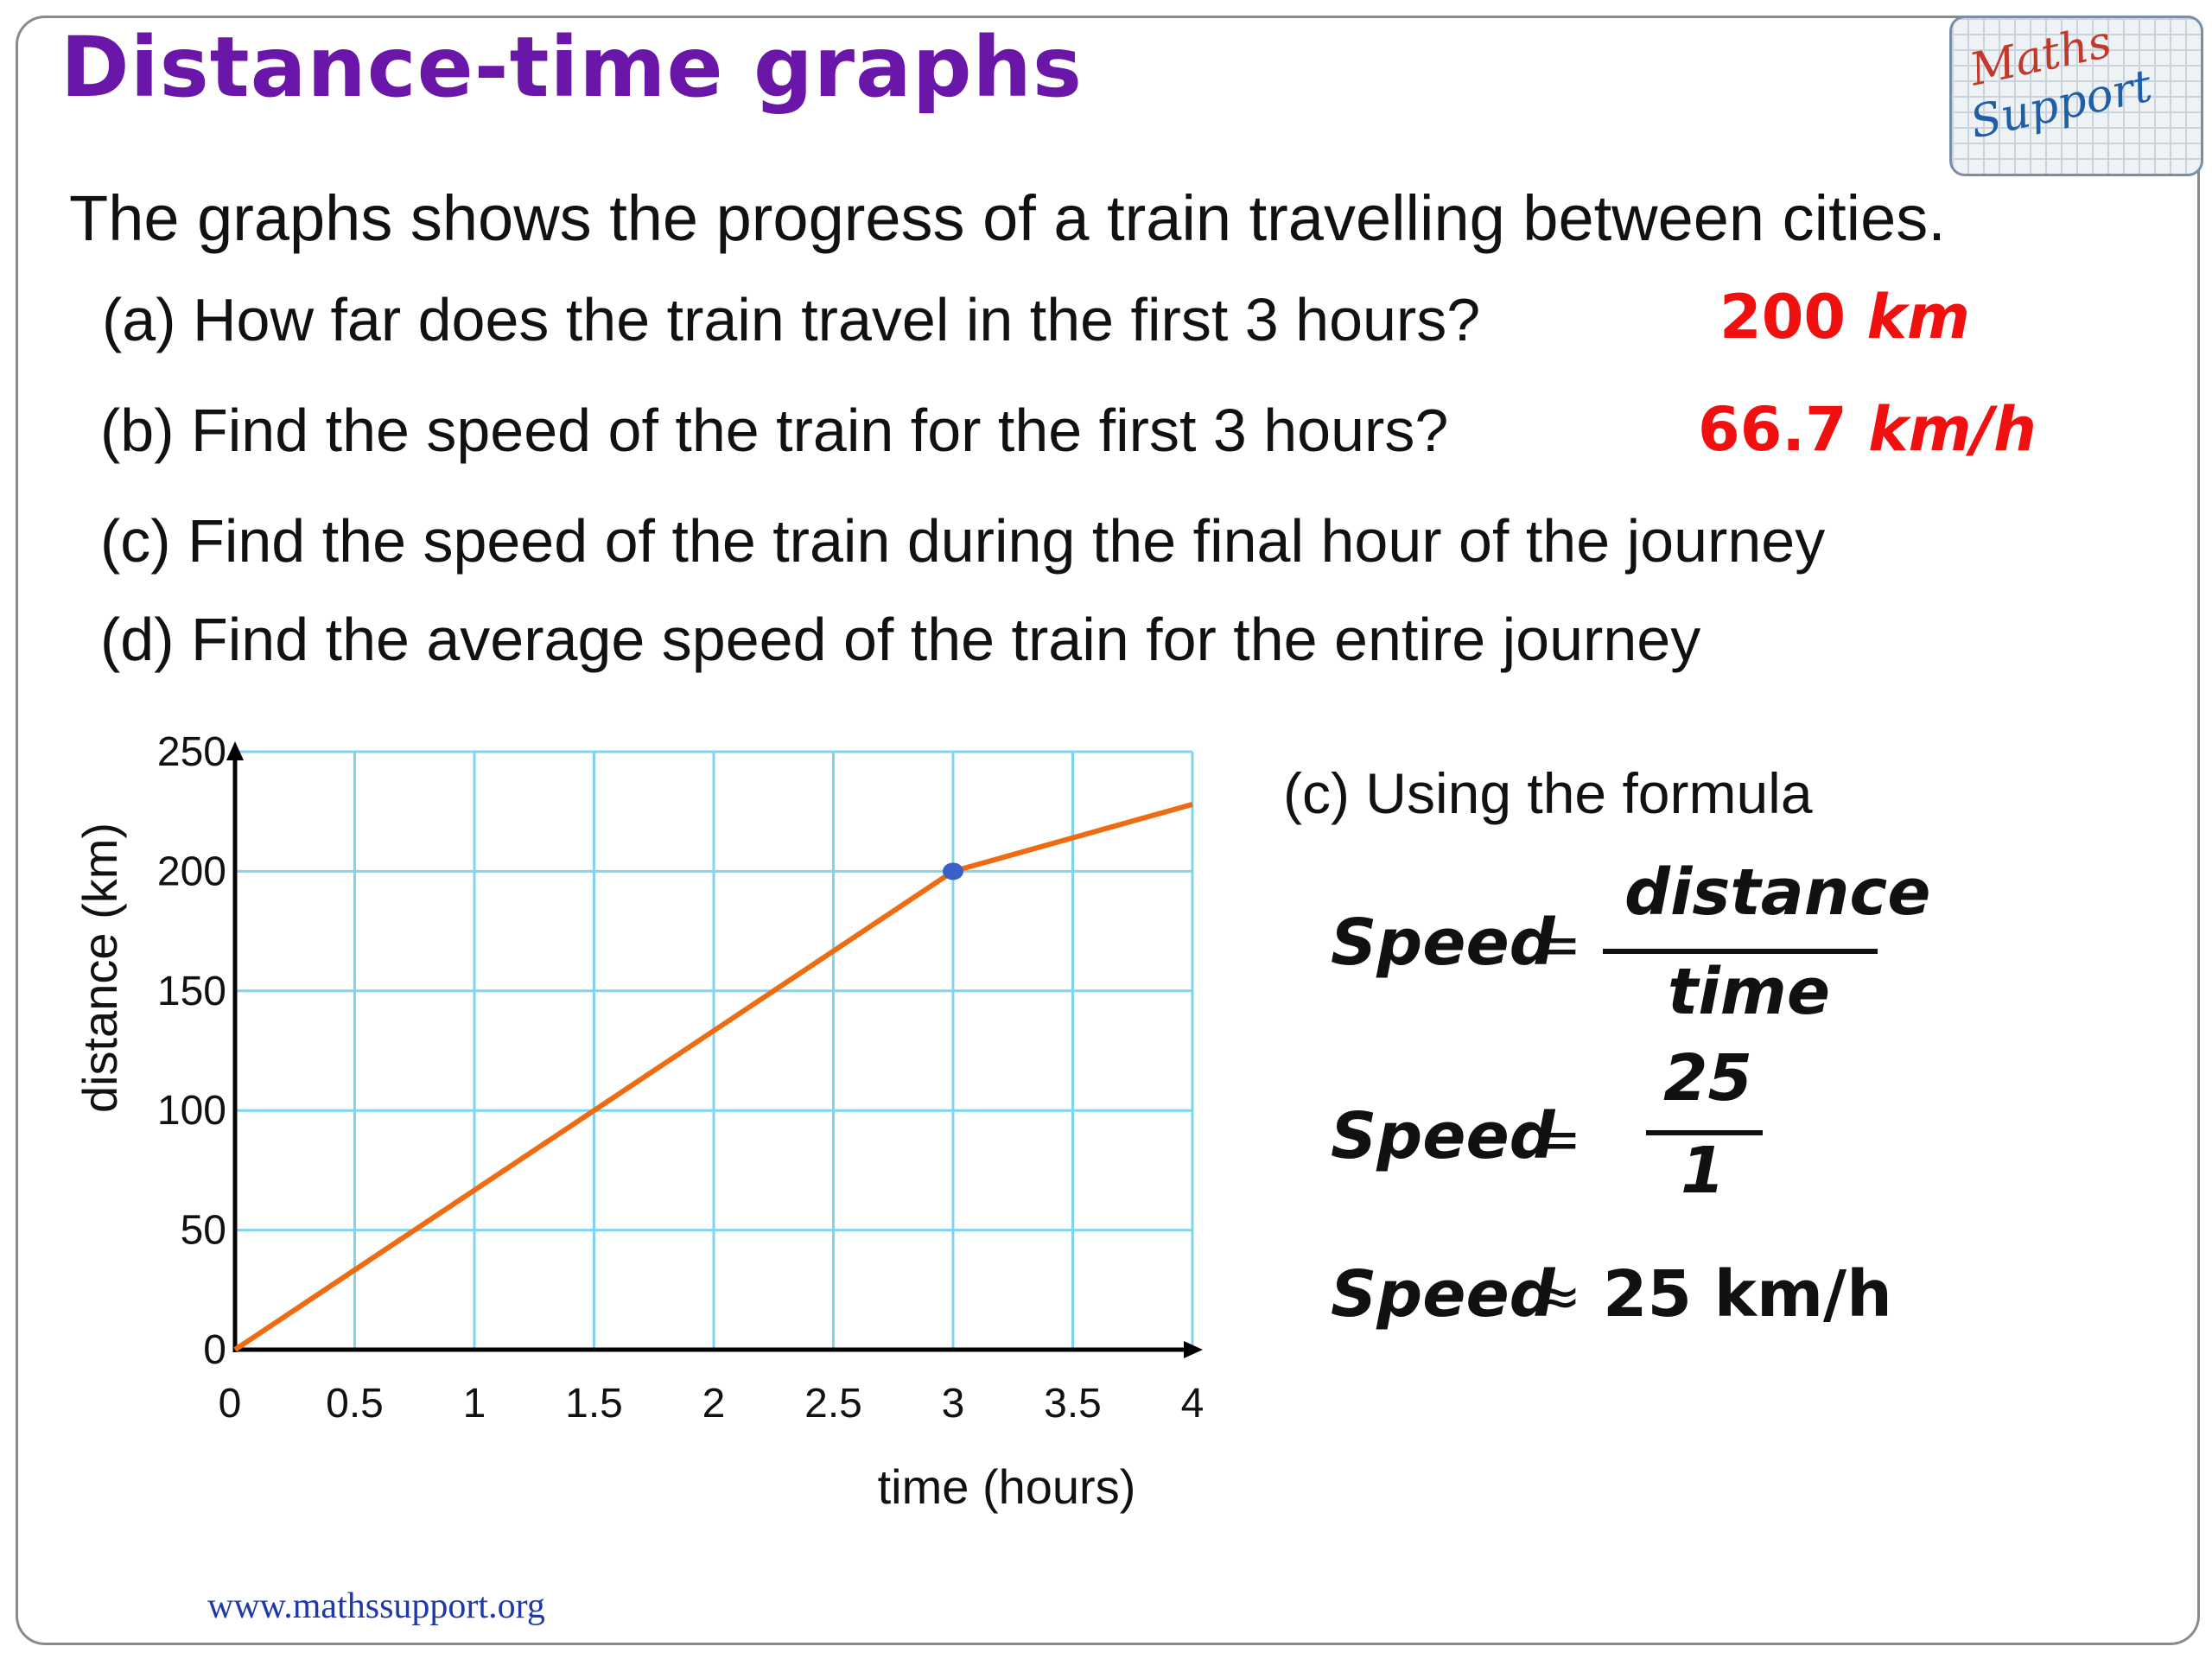 Image resolution: width=2212 pixels, height=1659 pixels. Describe the element at coordinates (833, 1404) in the screenshot. I see `x-tick-label: 2.5` at that location.